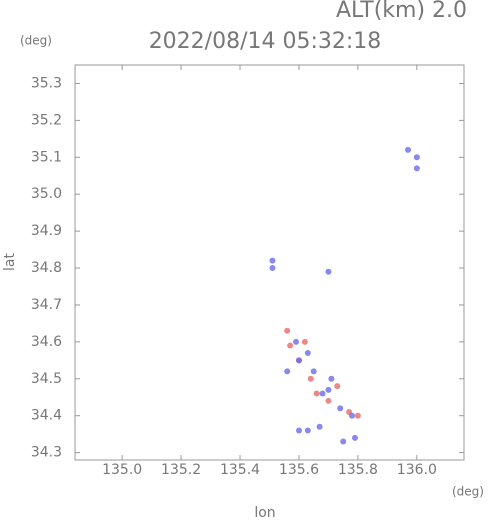  I want to click on y-axis-label: lat, so click(10, 262).